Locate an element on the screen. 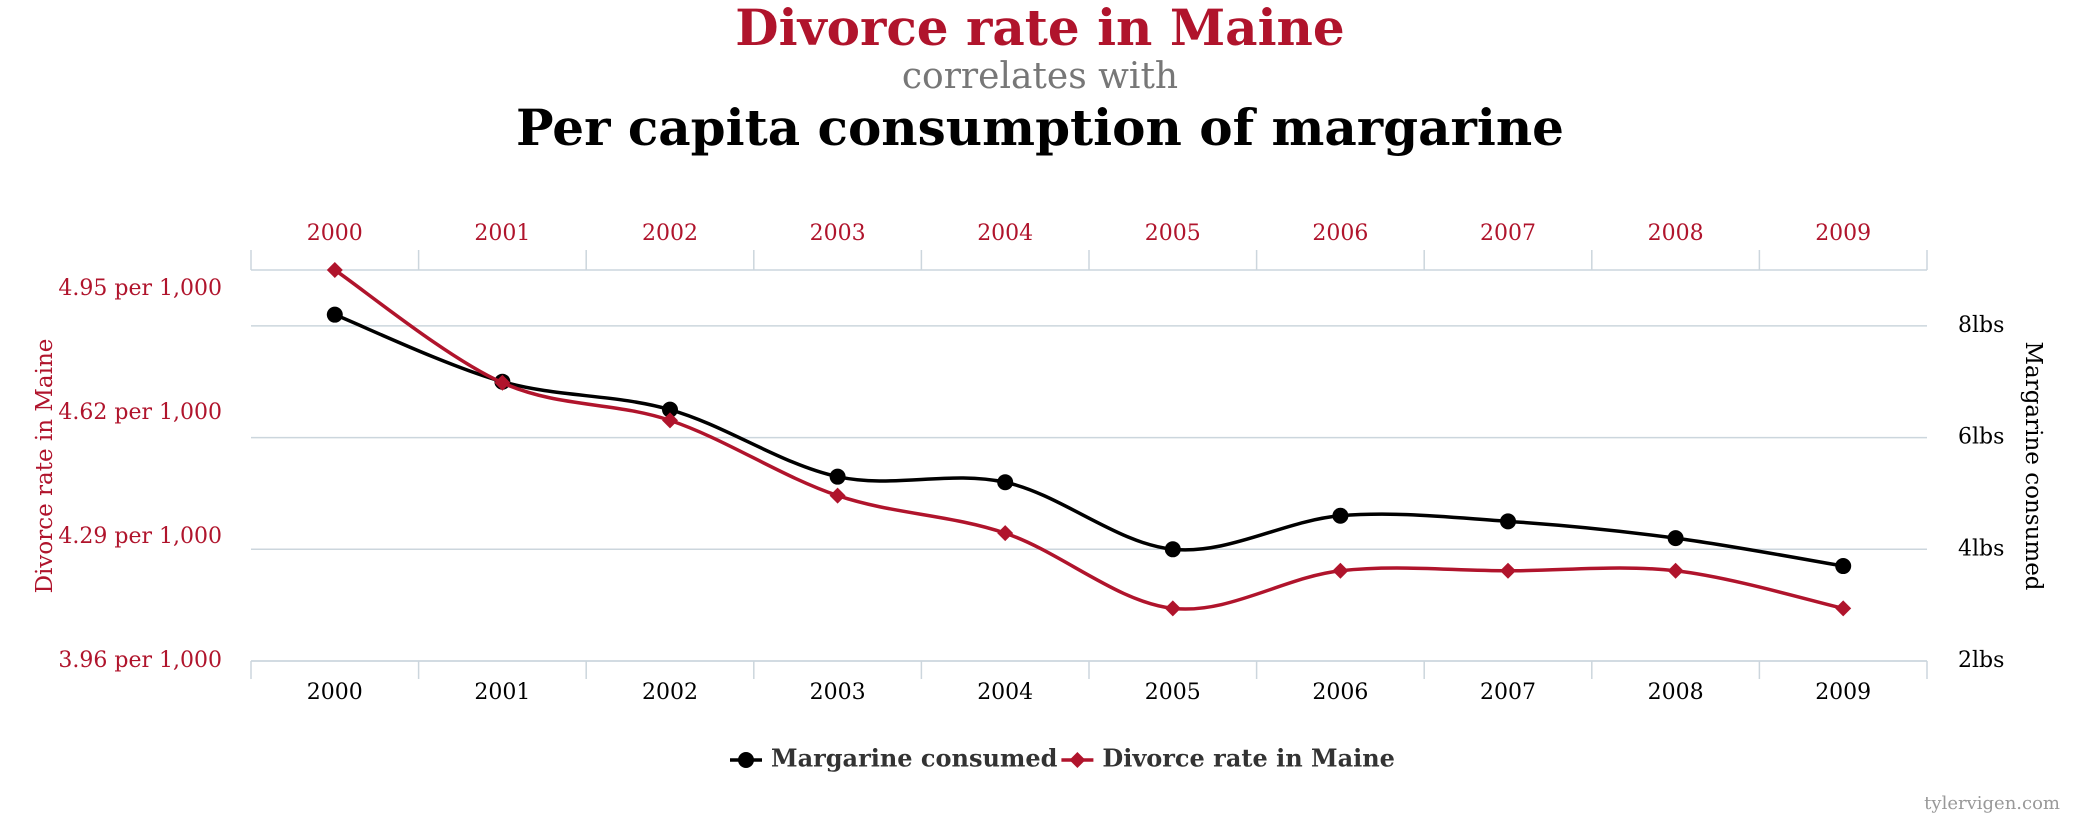  x-tick-label-top: 2000 is located at coordinates (335, 233).